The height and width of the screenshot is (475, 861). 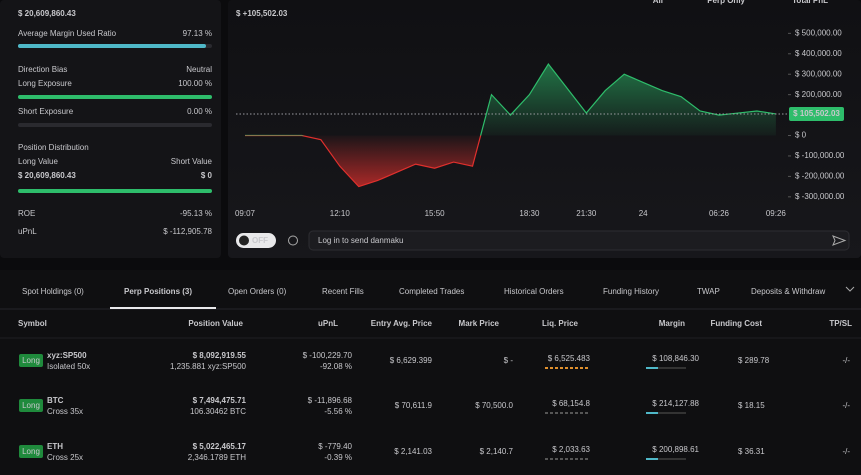 I want to click on value: Neutral, so click(x=199, y=69).